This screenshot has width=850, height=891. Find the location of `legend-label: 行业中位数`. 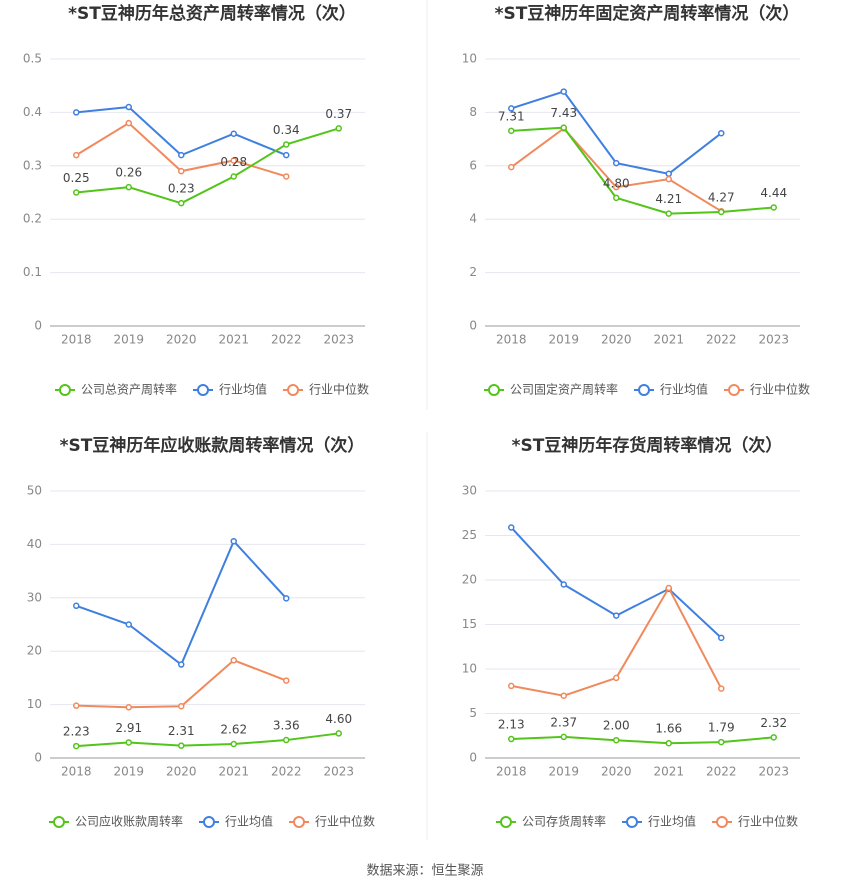

legend-label: 行业中位数 is located at coordinates (339, 389).